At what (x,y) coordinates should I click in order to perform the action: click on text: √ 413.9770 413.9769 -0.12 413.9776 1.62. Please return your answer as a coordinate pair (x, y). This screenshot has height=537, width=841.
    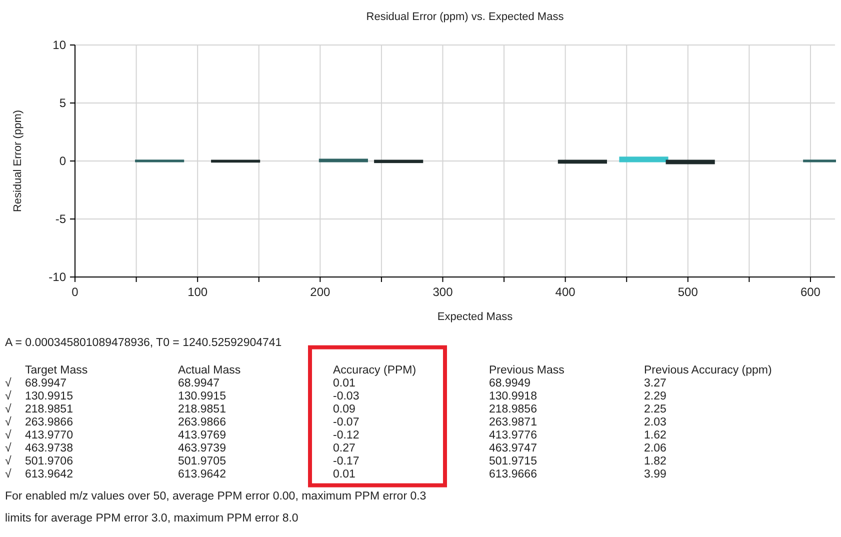
    Looking at the image, I should click on (335, 435).